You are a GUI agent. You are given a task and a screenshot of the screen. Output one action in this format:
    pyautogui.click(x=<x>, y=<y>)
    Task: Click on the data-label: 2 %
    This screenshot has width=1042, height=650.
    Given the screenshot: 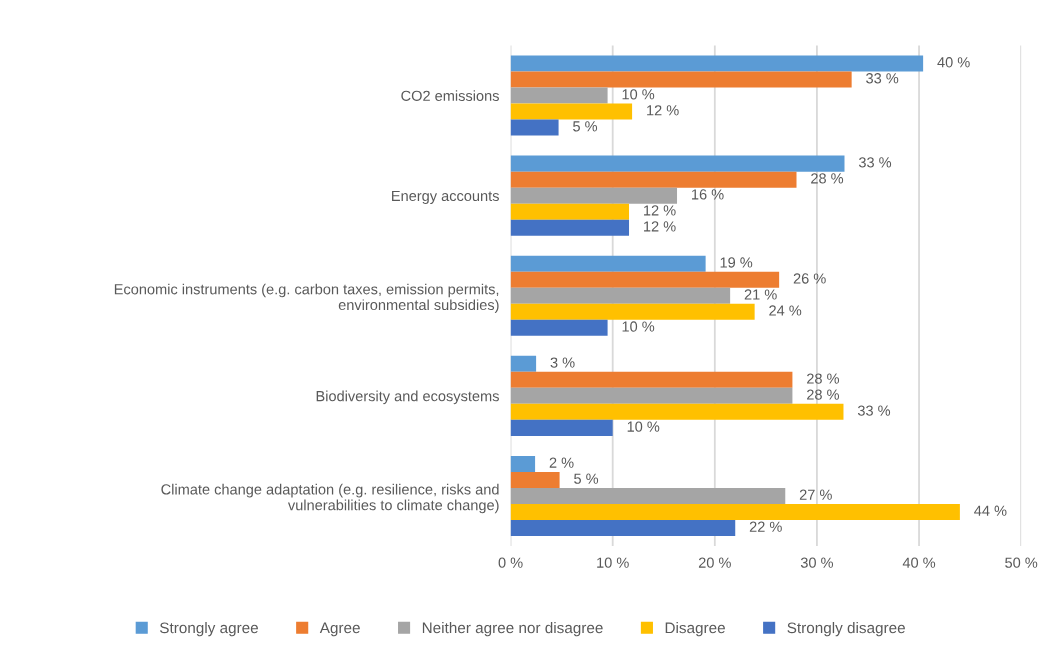 What is the action you would take?
    pyautogui.click(x=561, y=462)
    